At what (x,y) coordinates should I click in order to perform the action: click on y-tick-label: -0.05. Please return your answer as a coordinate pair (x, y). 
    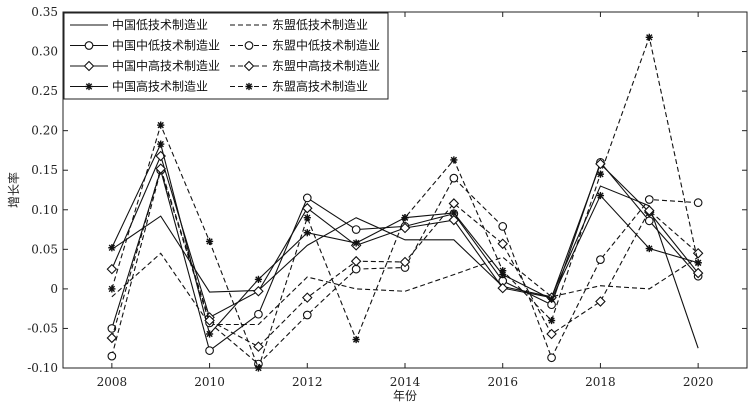
    Looking at the image, I should click on (42, 328).